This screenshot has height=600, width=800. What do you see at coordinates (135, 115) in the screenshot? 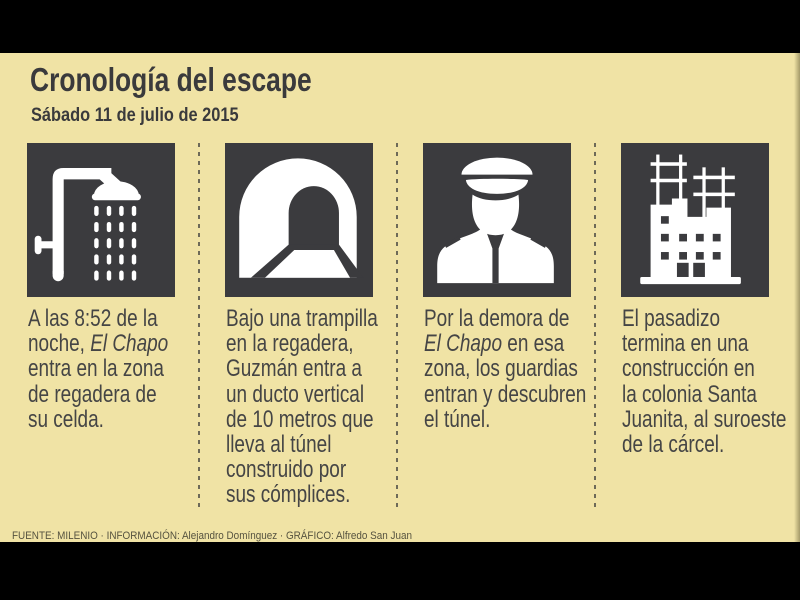
I see `date-subtitle: Sábado 11 de julio de 2015` at bounding box center [135, 115].